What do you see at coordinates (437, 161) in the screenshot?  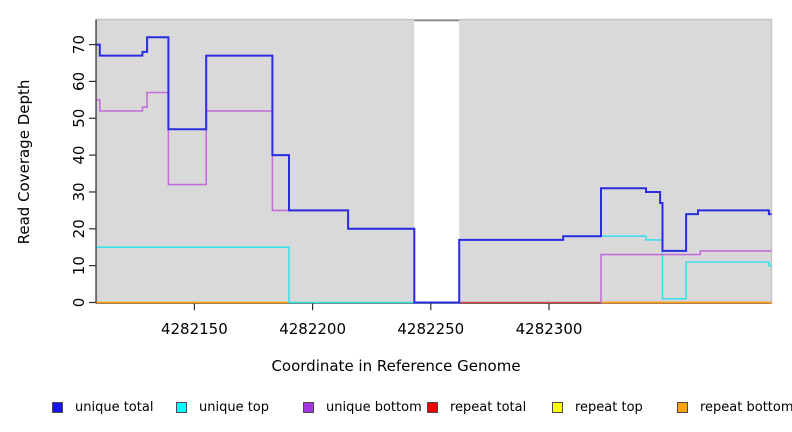 I see `no-data-region` at bounding box center [437, 161].